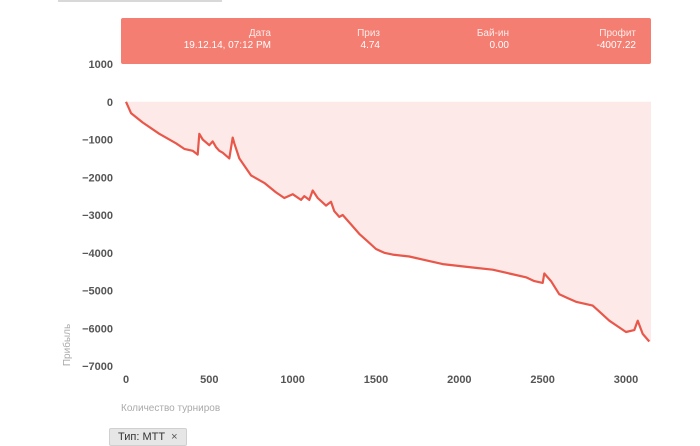  I want to click on tooltip-prize-value: 4.74, so click(370, 45).